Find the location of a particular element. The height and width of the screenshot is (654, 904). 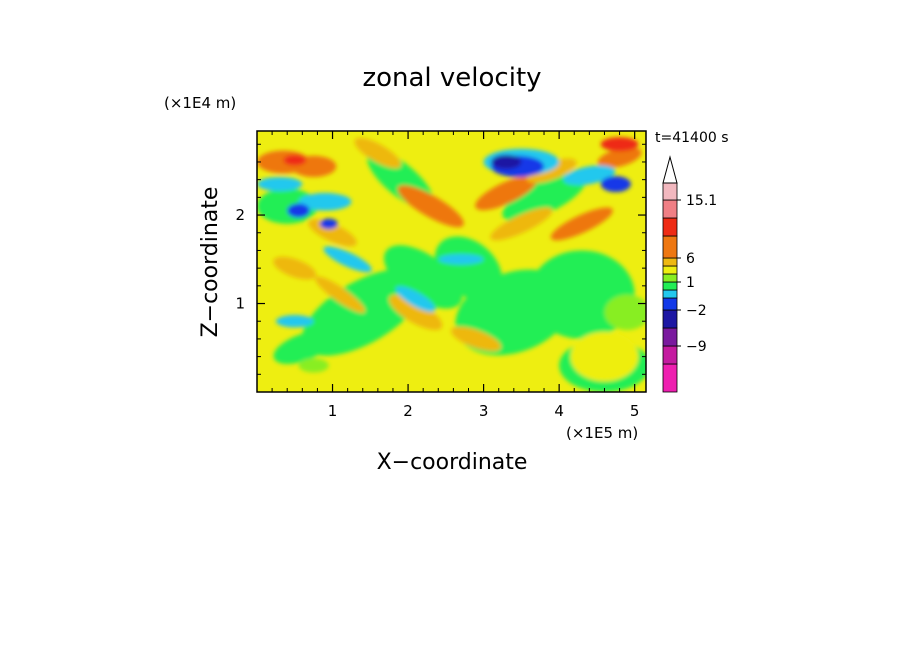

time-label: t=41400 s is located at coordinates (692, 138).